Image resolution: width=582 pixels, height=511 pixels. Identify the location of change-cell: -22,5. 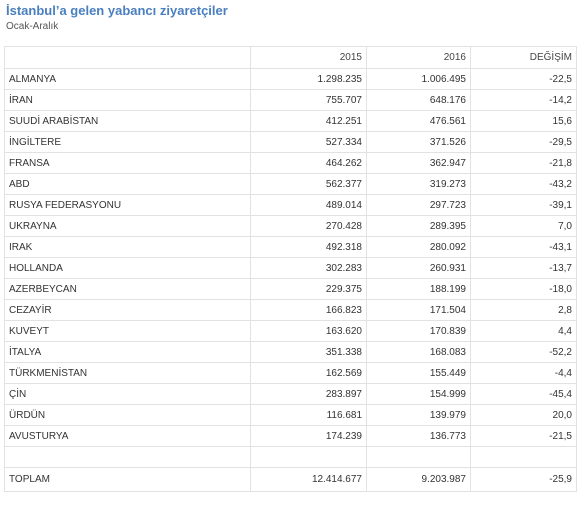
(523, 79).